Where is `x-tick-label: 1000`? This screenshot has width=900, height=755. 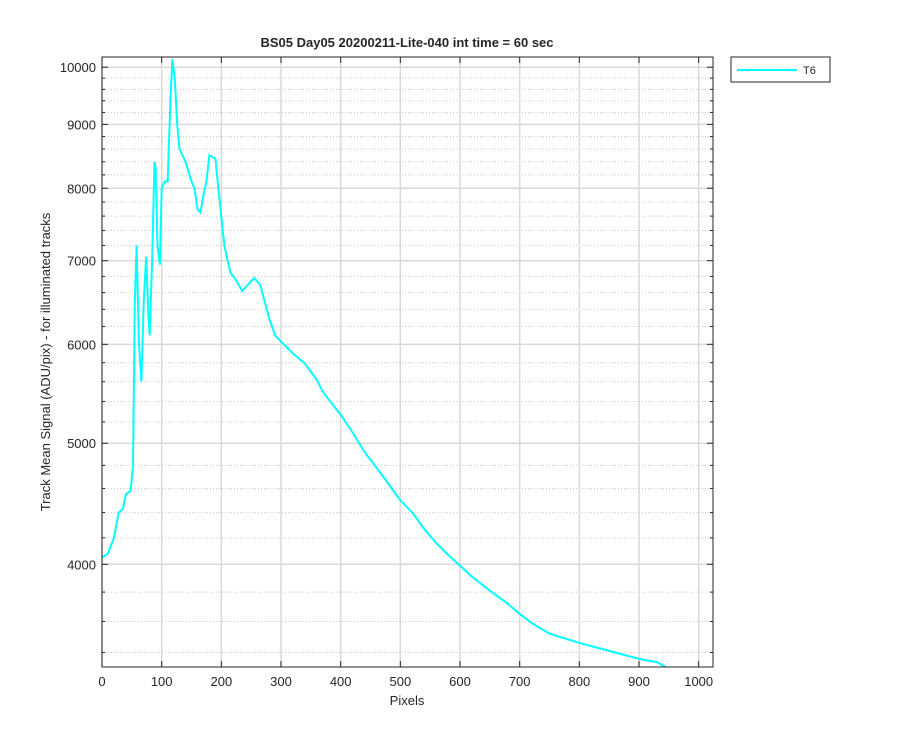 x-tick-label: 1000 is located at coordinates (698, 681).